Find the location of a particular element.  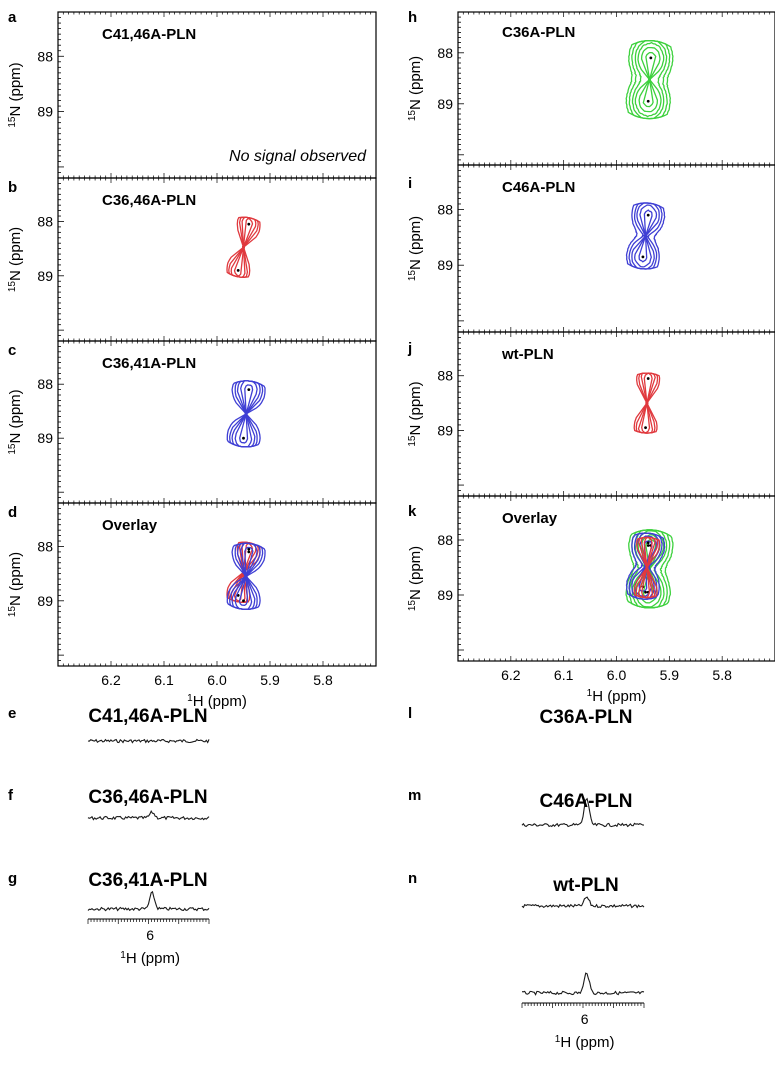

panel-letter-e: e is located at coordinates (12, 713).